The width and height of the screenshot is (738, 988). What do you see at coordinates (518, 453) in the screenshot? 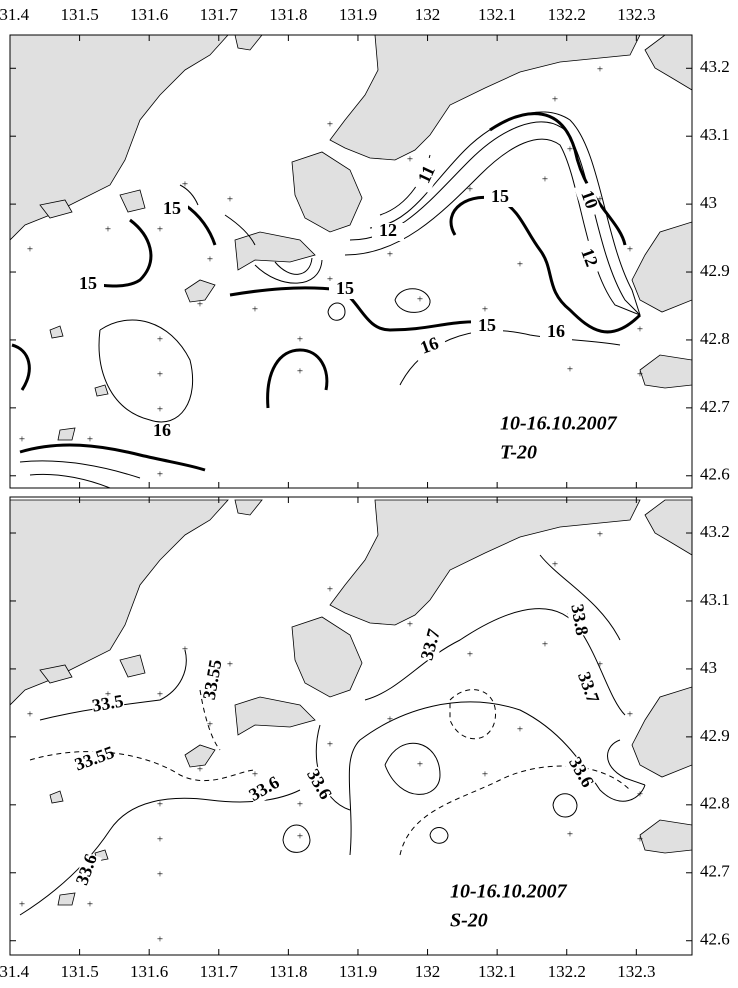
I see `panel-label: T-20` at bounding box center [518, 453].